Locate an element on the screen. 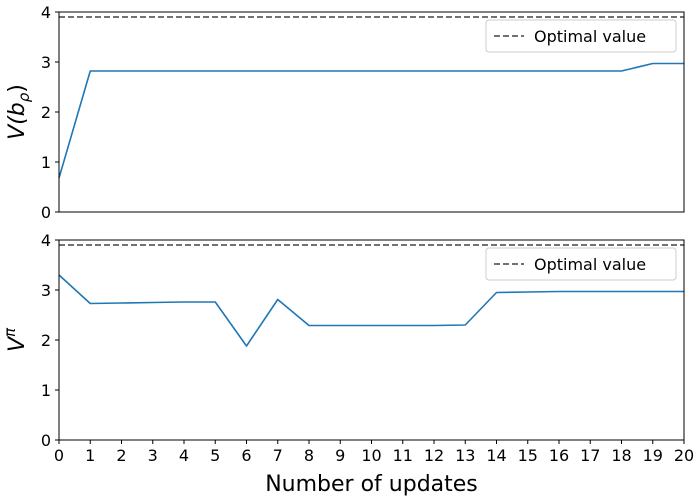  x-tick-label: 14 is located at coordinates (496, 455).